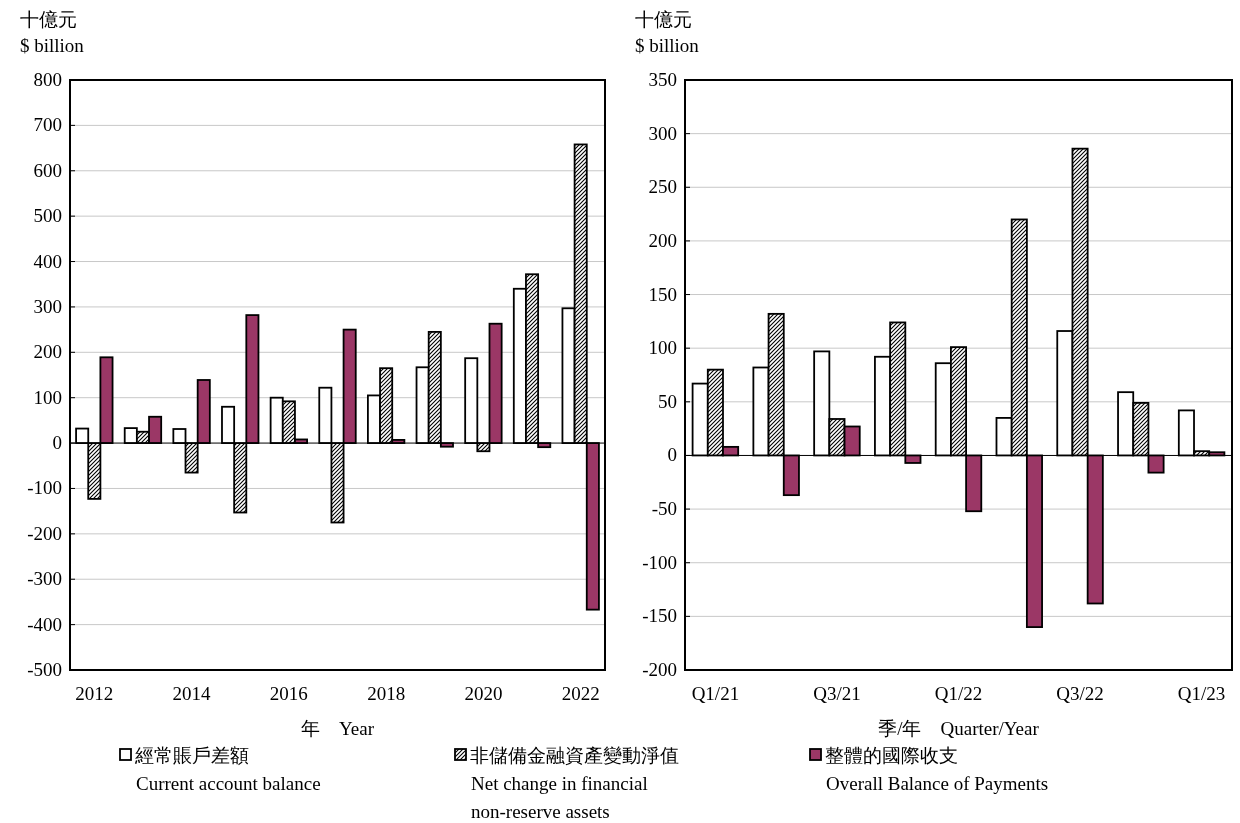 This screenshot has height=823, width=1240. What do you see at coordinates (580, 693) in the screenshot?
I see `x-tick-label: 2022` at bounding box center [580, 693].